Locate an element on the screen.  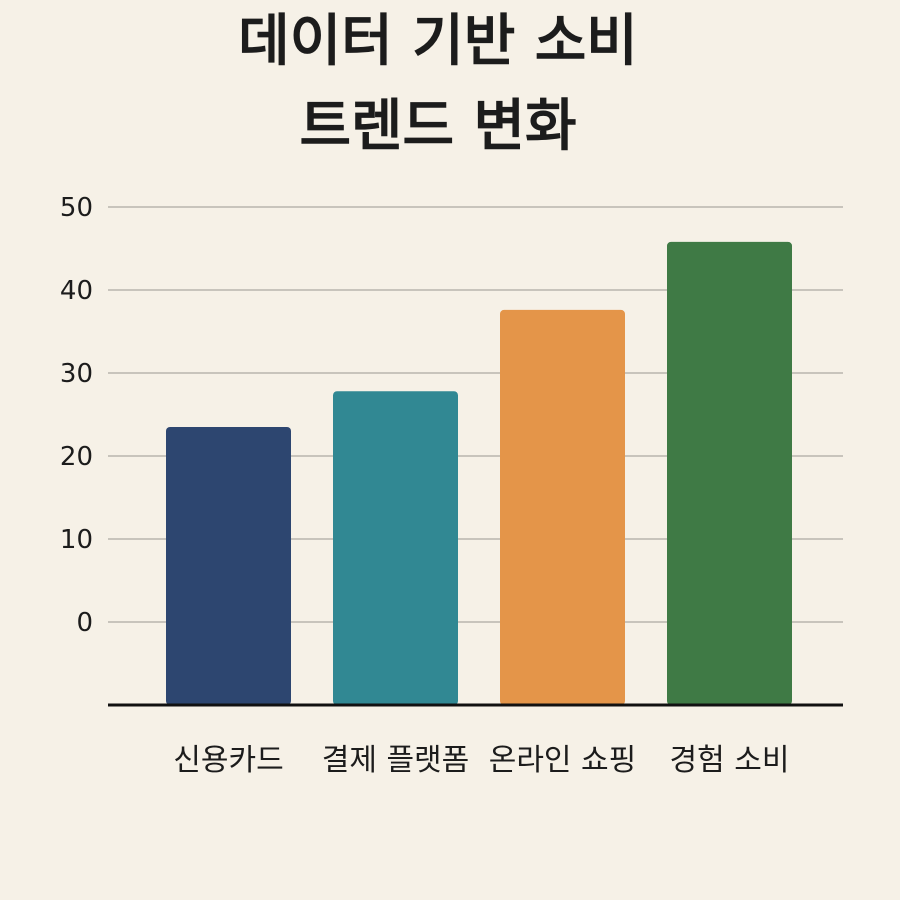
y-tick-label: 50 is located at coordinates (76, 208).